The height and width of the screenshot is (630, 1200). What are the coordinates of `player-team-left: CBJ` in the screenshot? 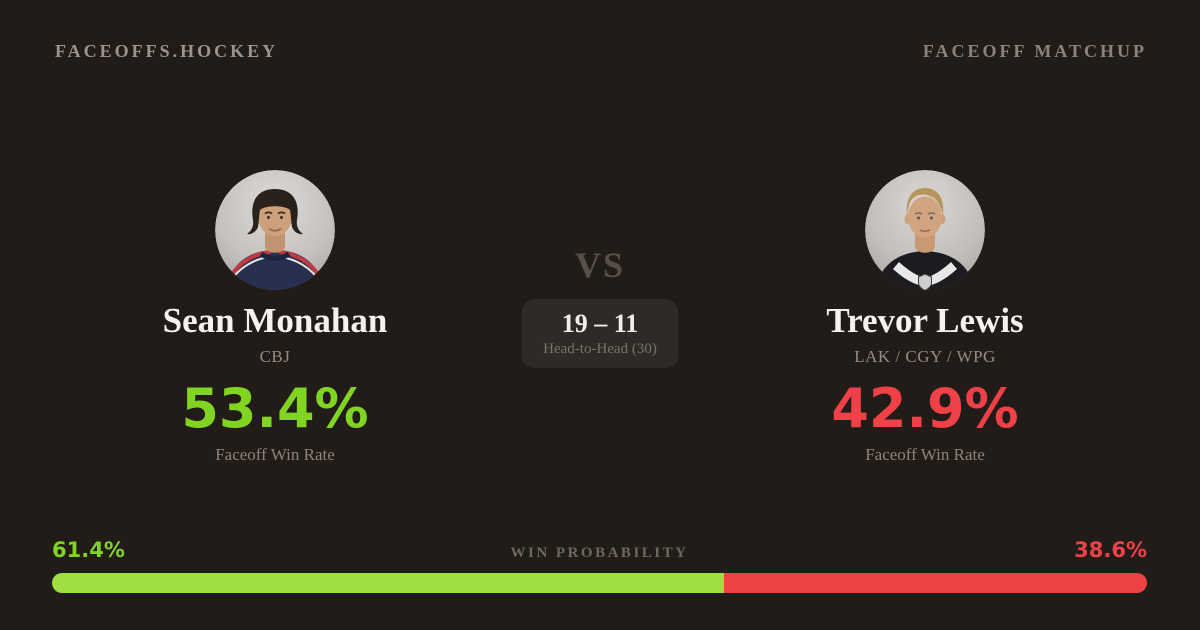 It's located at (275, 356).